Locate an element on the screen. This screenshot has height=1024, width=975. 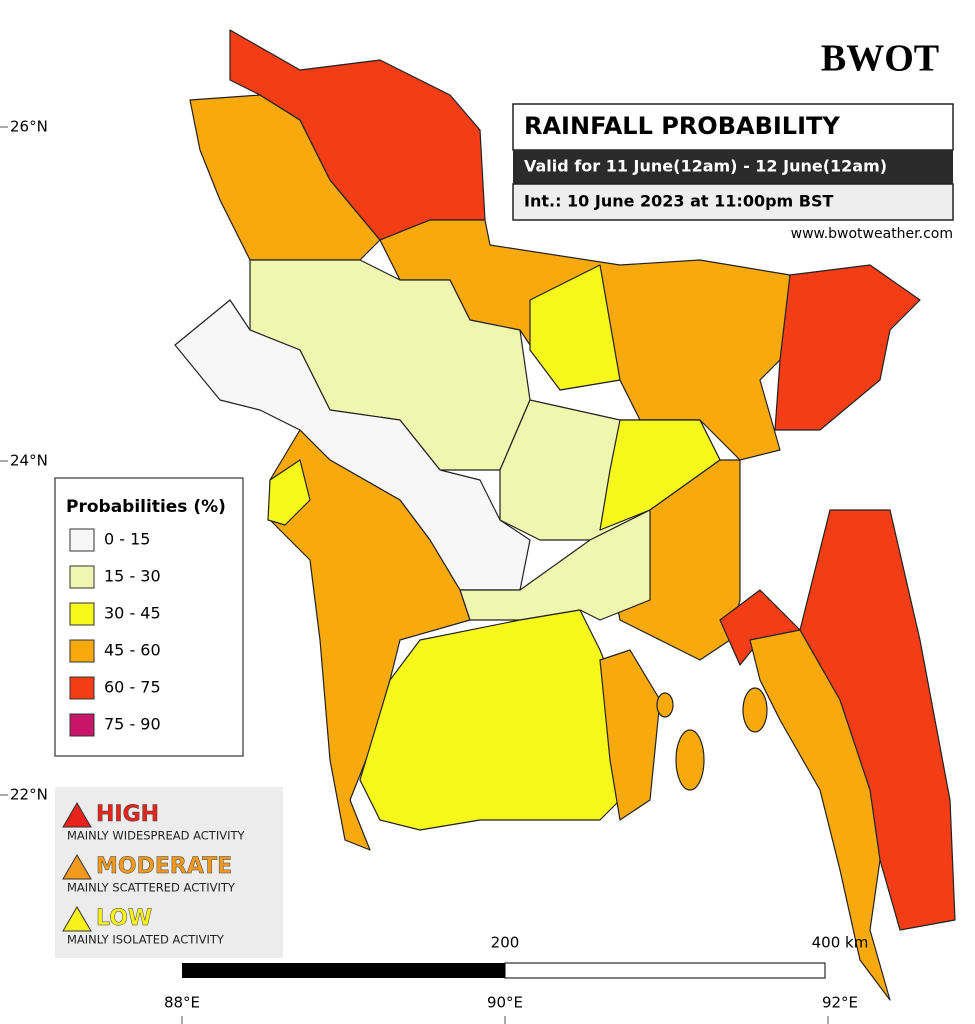
legend-label: 0 - 15 is located at coordinates (127, 539).